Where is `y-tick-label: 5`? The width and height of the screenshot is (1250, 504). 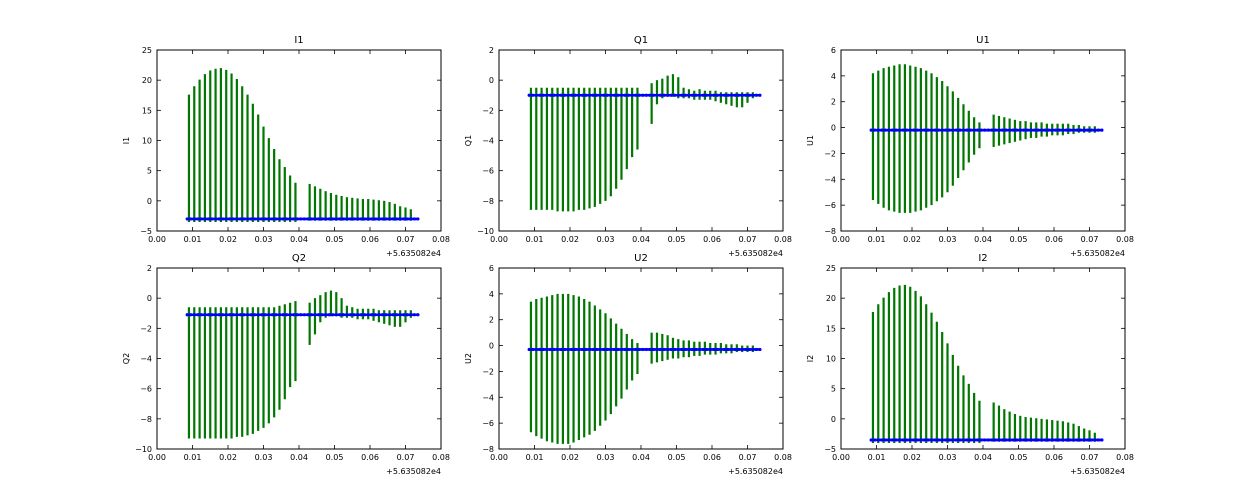
y-tick-label: 5 is located at coordinates (149, 171).